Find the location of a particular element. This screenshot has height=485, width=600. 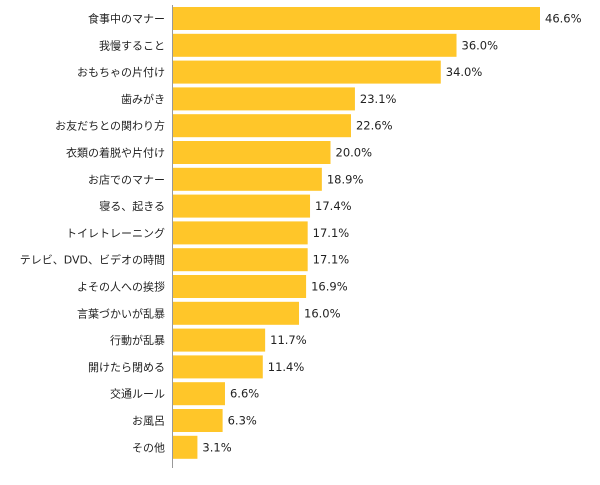

value-label: 3.1% is located at coordinates (216, 447).